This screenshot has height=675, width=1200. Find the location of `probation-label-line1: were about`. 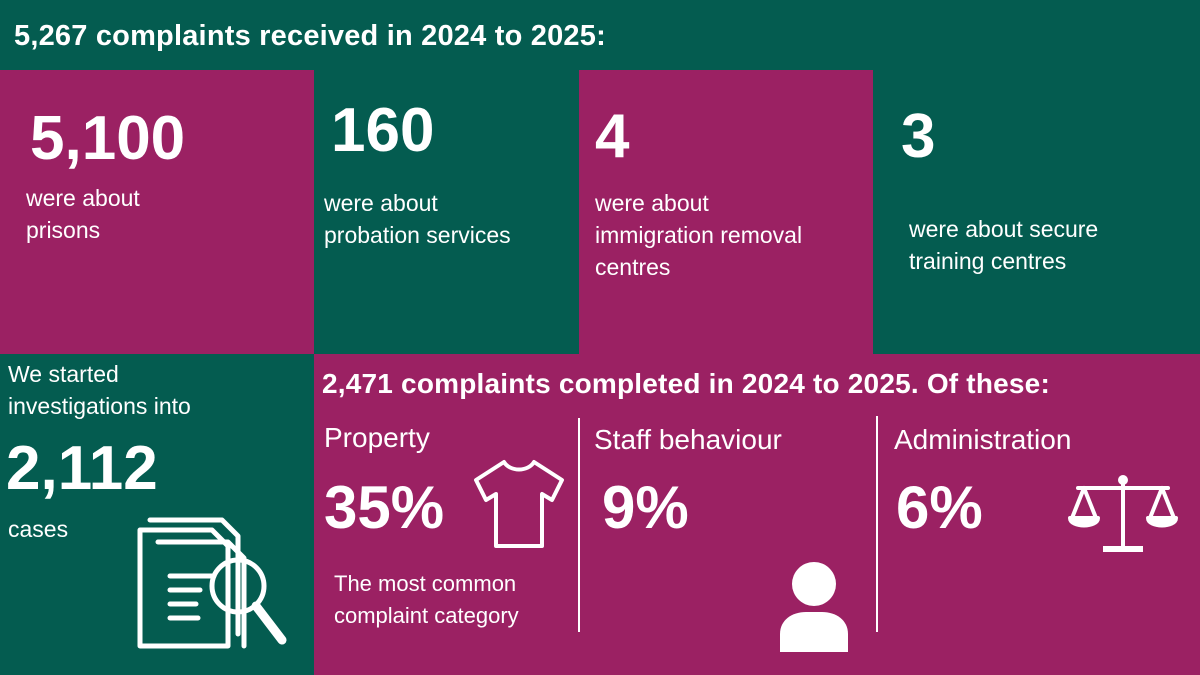

probation-label-line1: were about is located at coordinates (381, 203).